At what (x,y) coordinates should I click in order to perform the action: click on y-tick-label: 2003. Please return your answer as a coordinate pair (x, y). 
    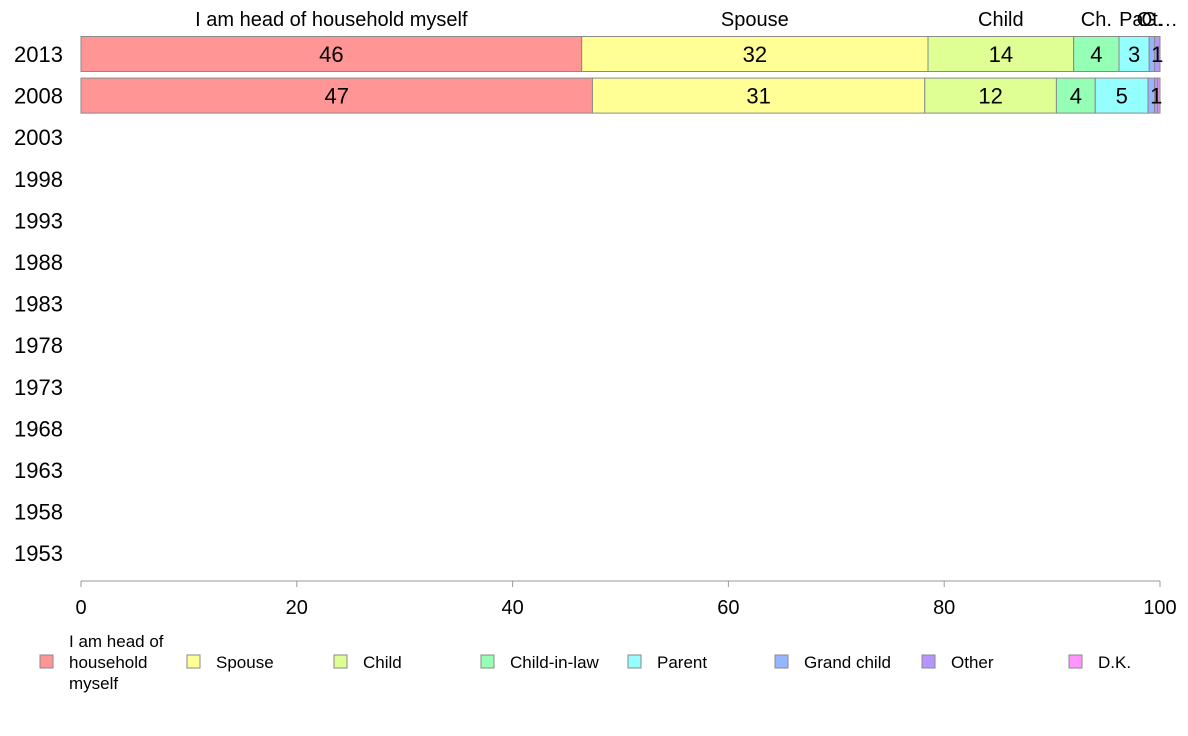
    Looking at the image, I should click on (38, 137).